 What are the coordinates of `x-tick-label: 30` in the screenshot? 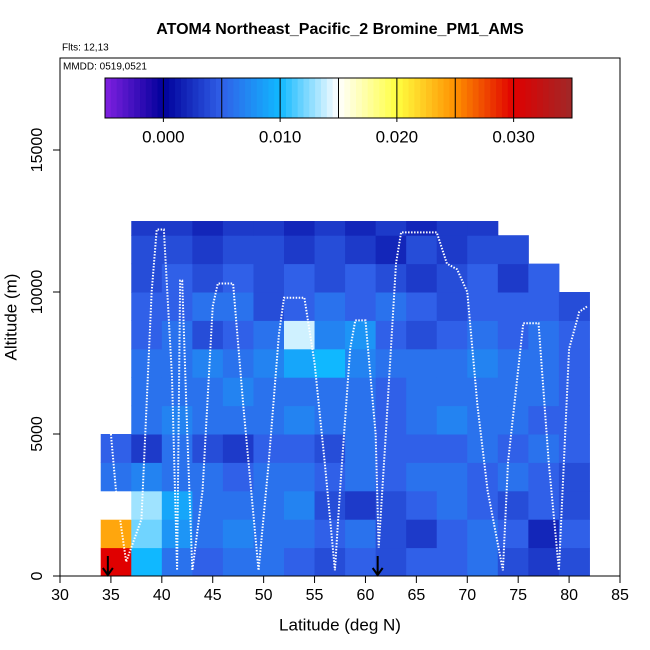 It's located at (60, 595).